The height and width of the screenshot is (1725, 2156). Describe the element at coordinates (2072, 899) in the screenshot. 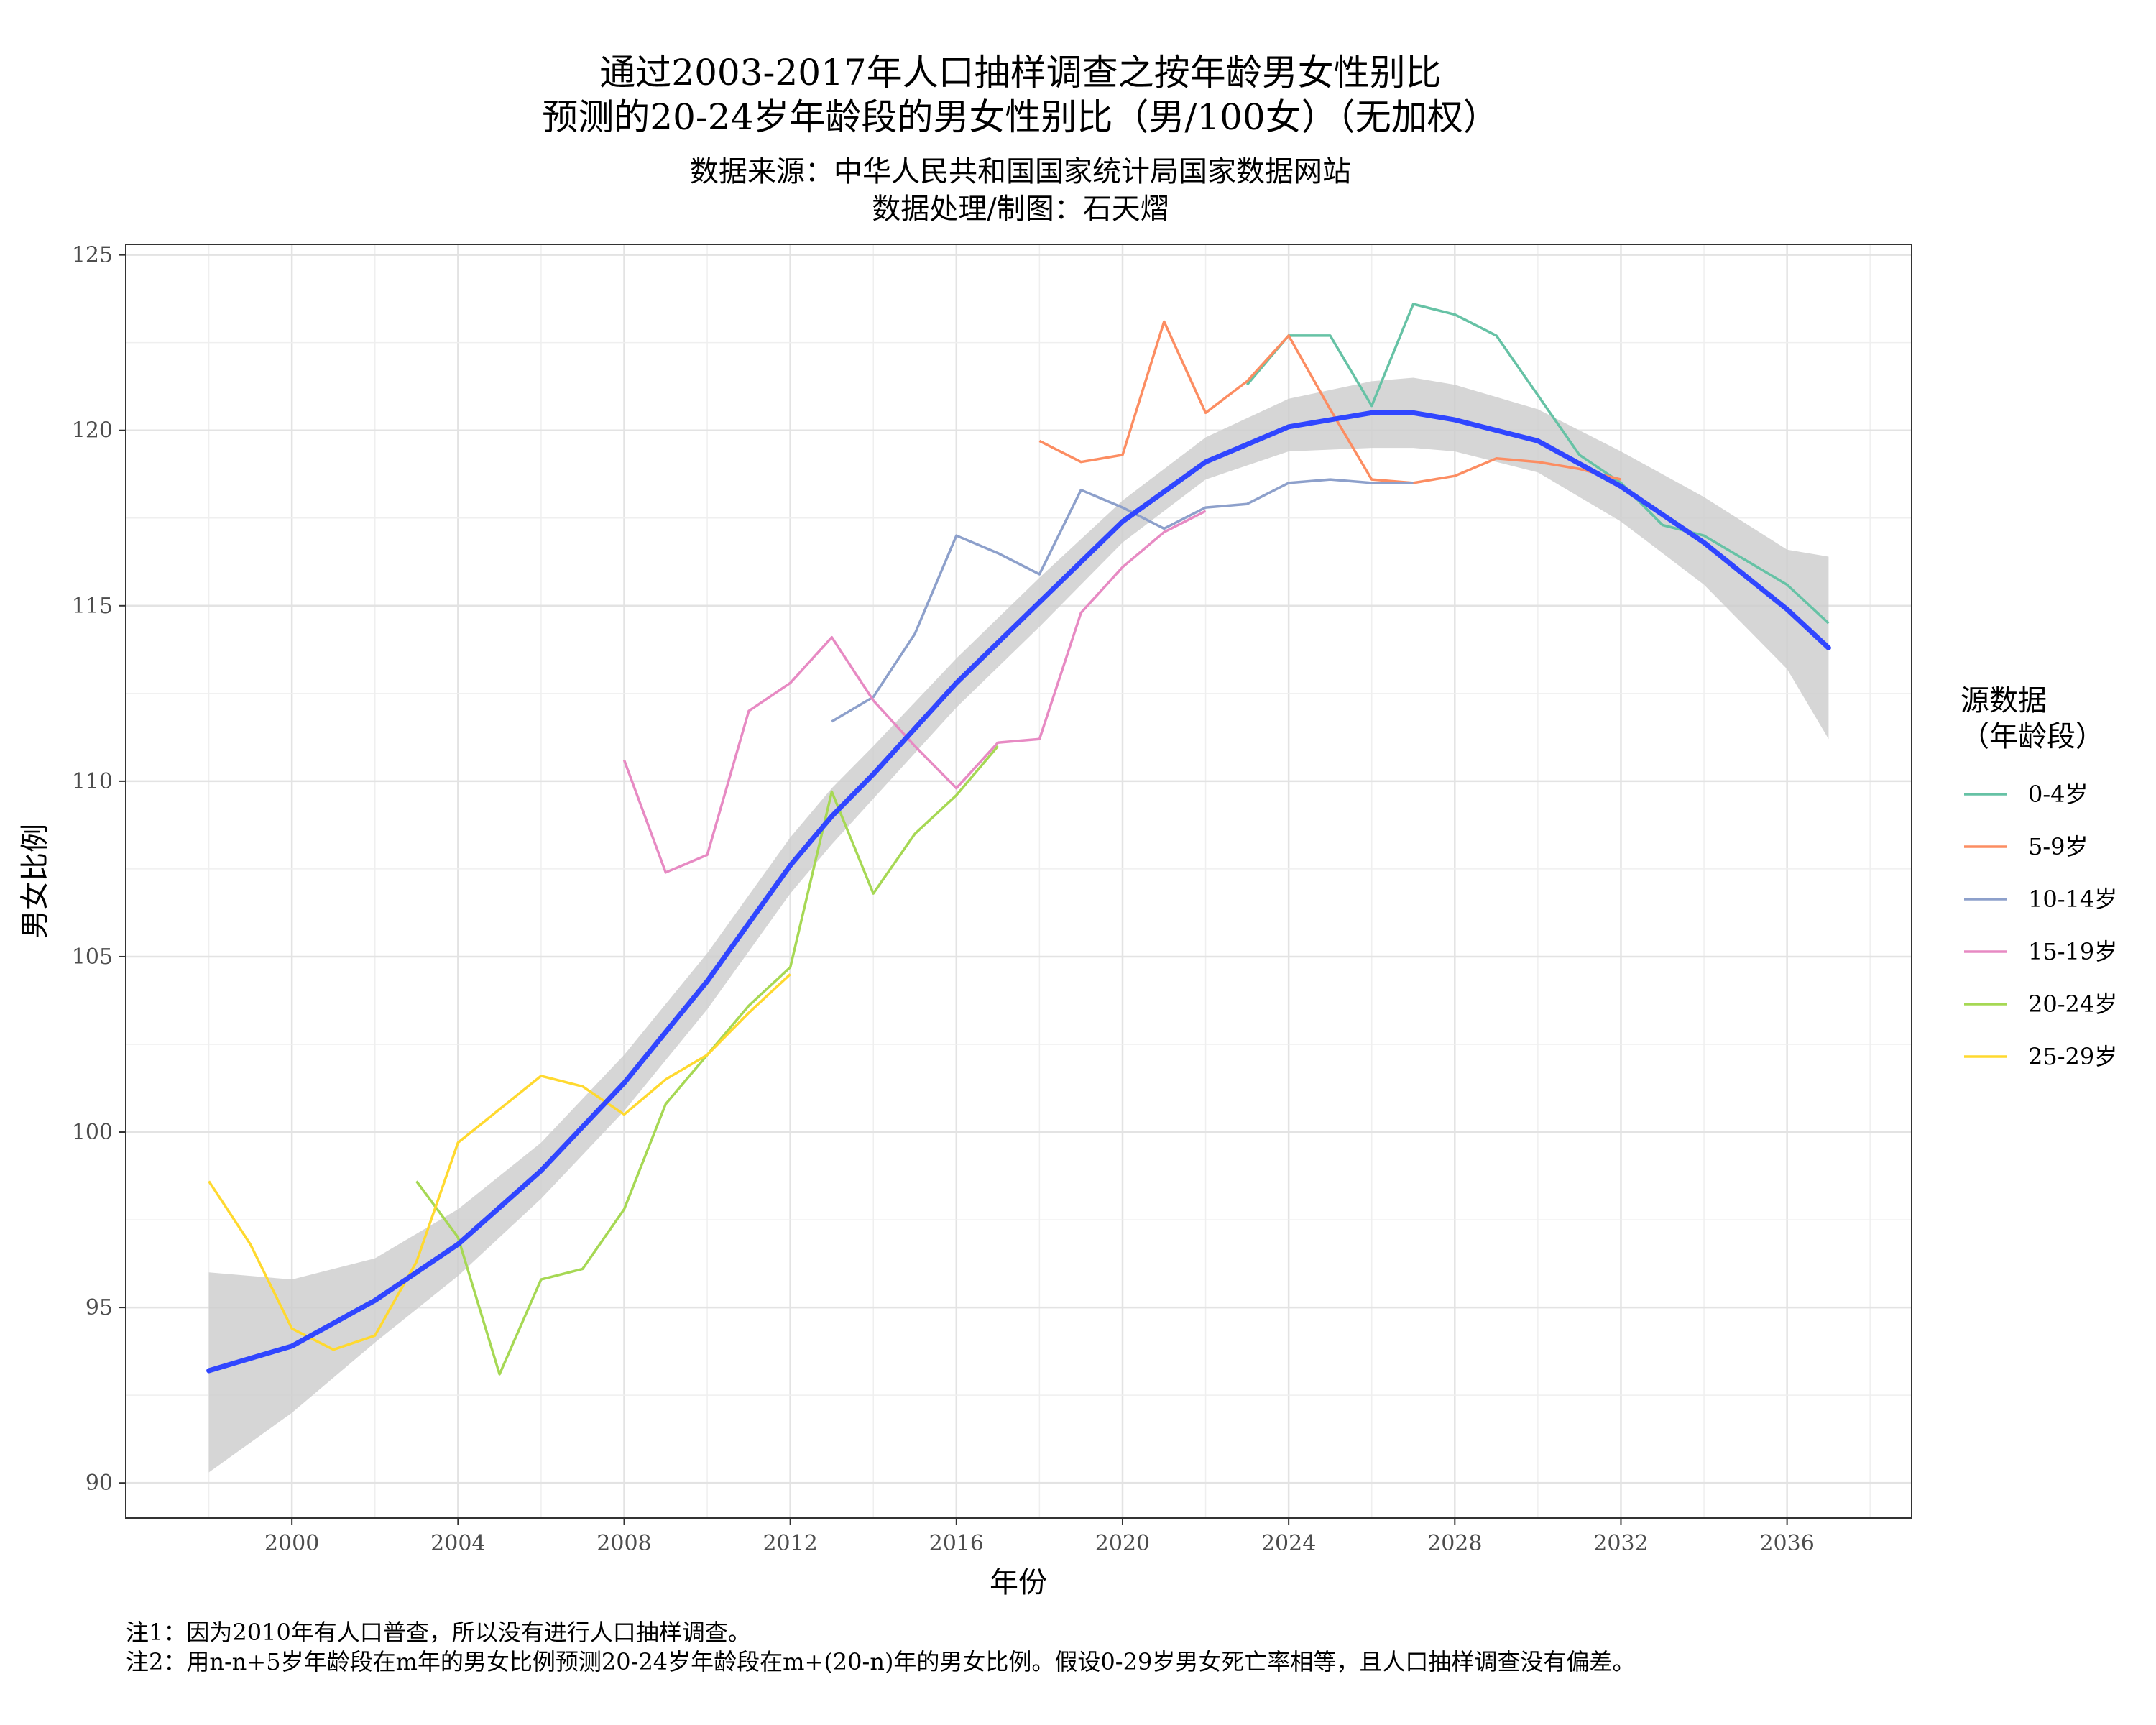

I see `legend-label-2: 10-14岁` at that location.